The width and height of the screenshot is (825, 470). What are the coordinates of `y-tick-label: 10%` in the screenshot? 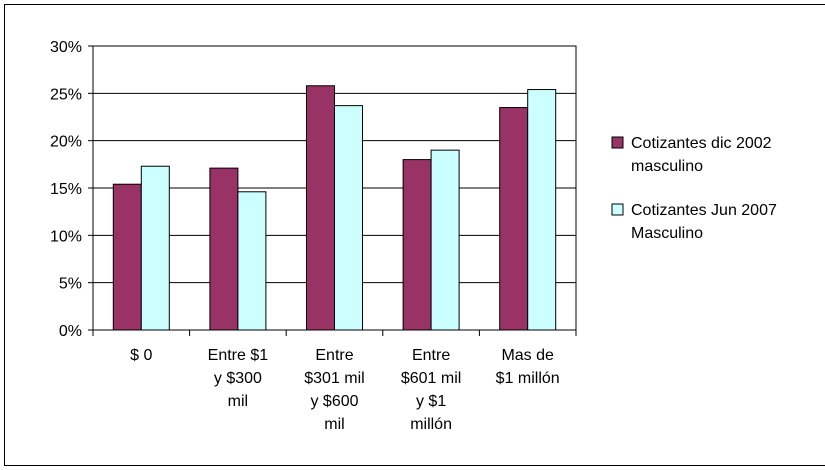 It's located at (66, 236).